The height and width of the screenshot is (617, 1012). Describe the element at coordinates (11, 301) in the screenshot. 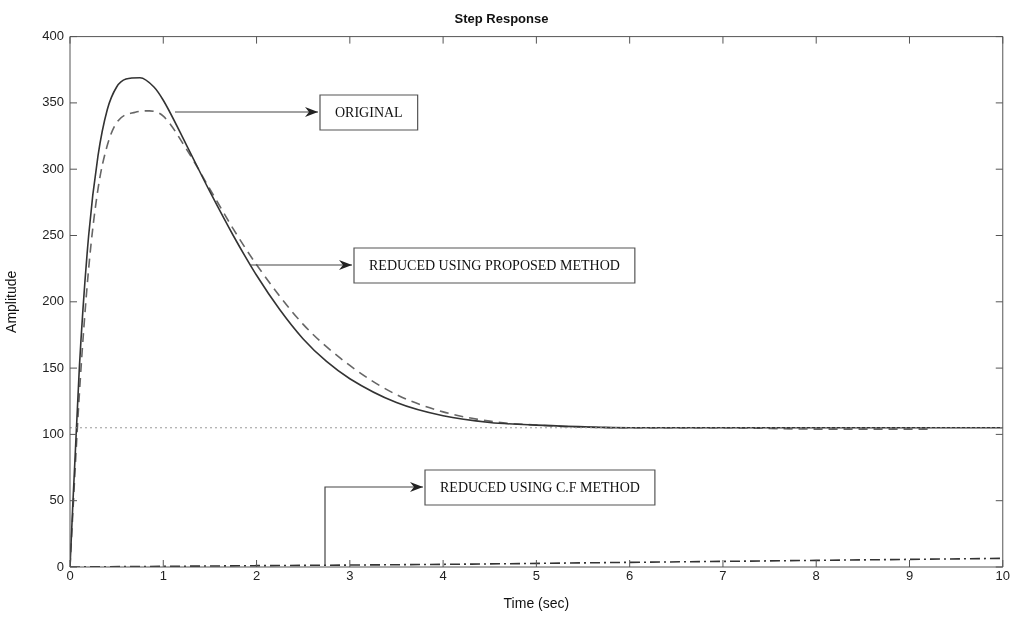

I see `y-axis-title: Amplitude` at that location.